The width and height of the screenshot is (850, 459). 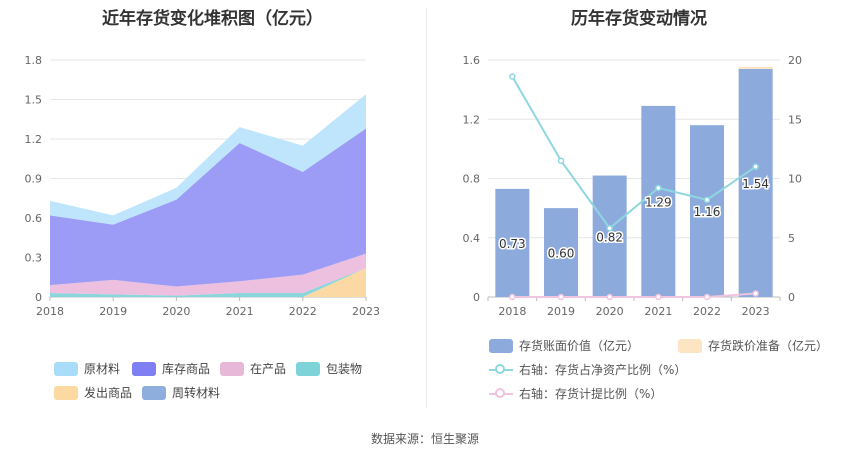 What do you see at coordinates (176, 311) in the screenshot?
I see `left-x-tick-label: 2020` at bounding box center [176, 311].